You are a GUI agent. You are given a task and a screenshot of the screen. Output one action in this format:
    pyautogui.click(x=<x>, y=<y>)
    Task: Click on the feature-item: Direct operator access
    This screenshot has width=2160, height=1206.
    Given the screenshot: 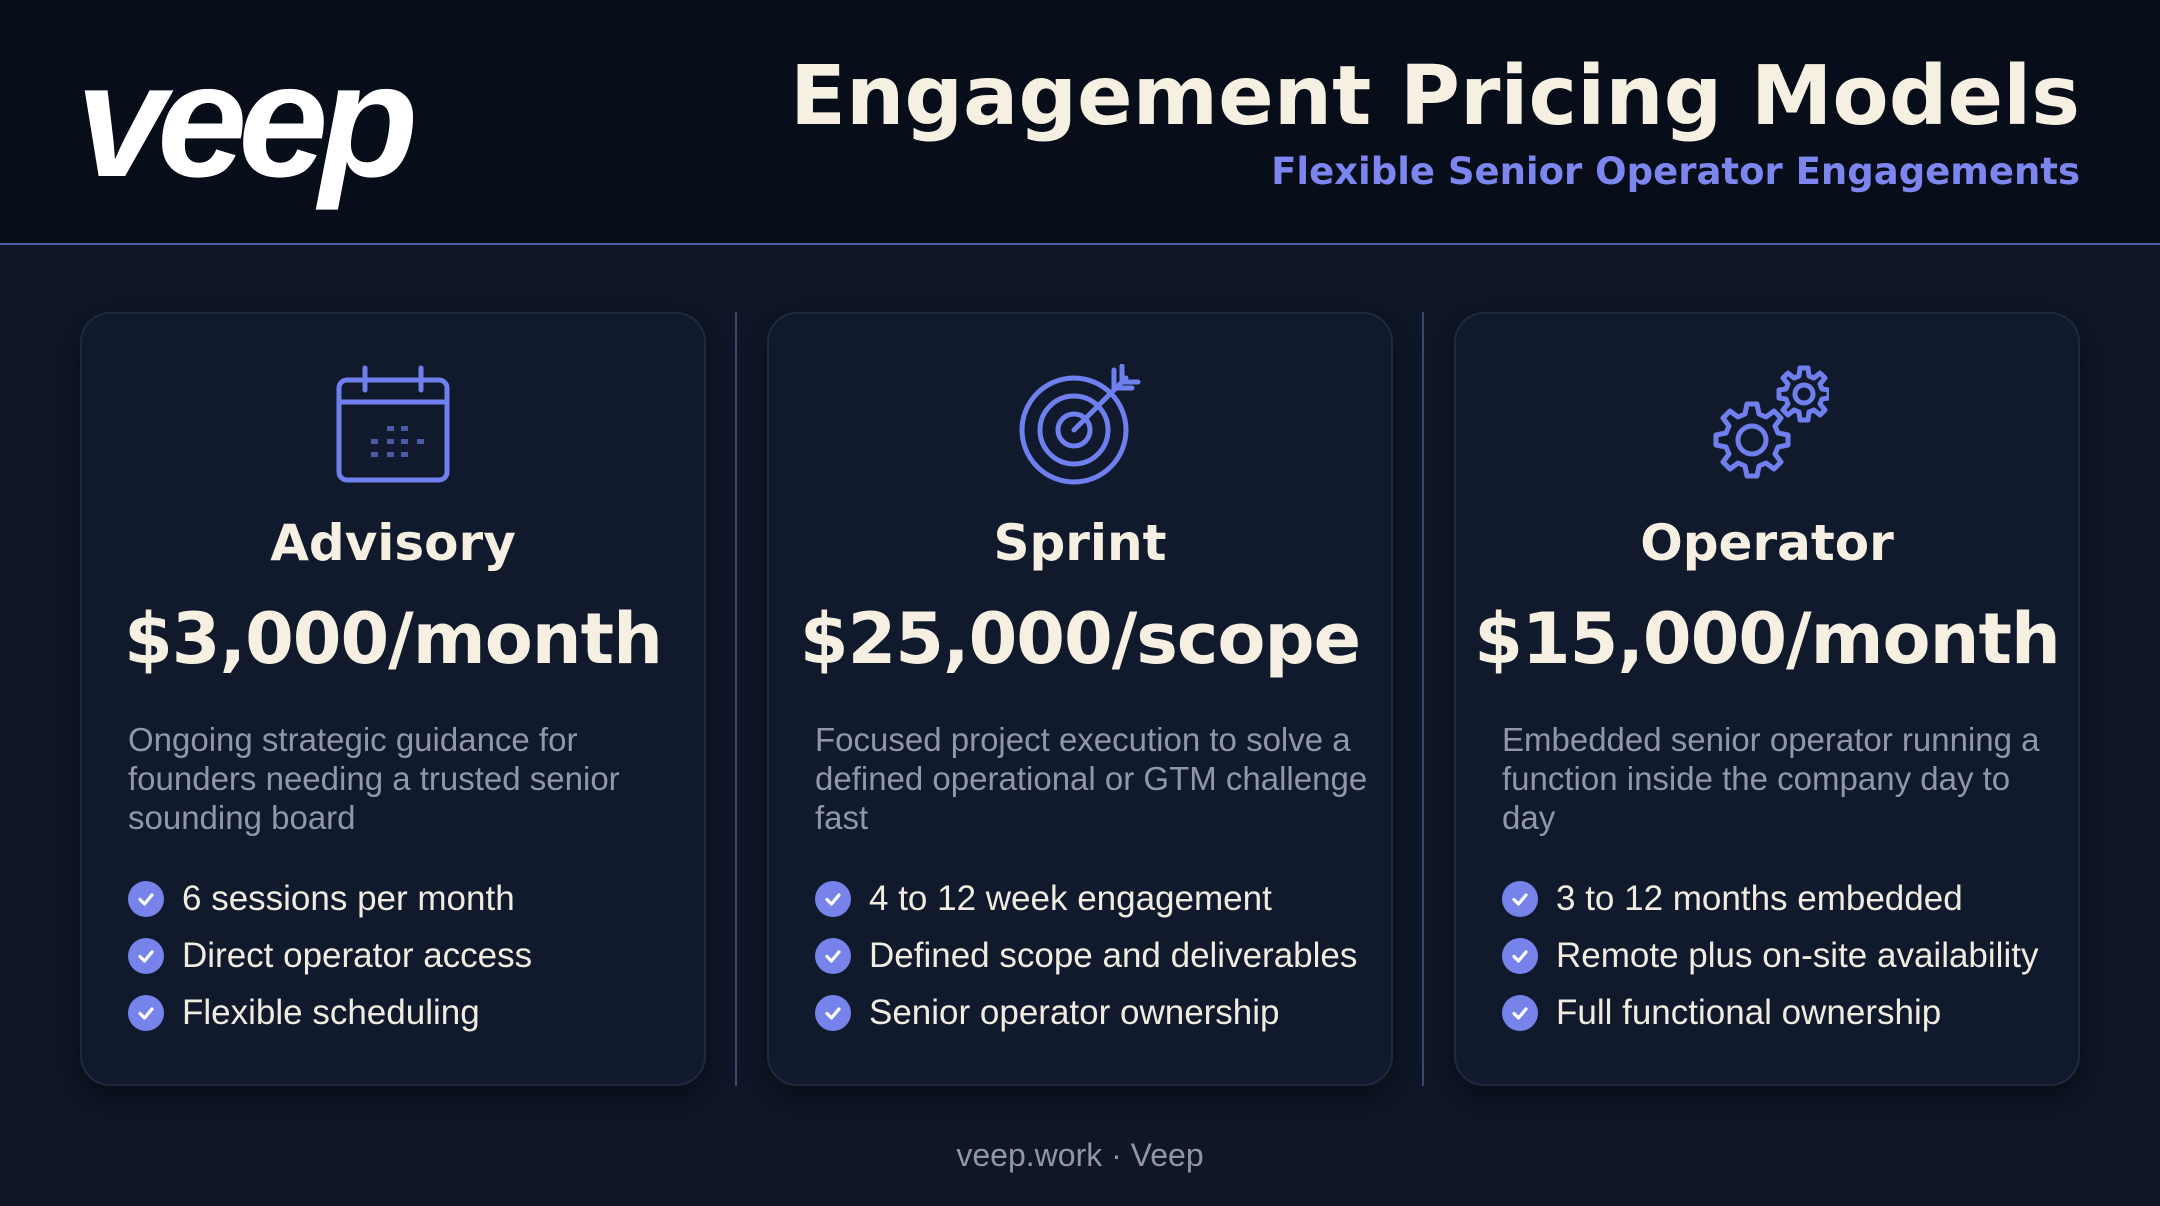 What is the action you would take?
    pyautogui.click(x=330, y=955)
    